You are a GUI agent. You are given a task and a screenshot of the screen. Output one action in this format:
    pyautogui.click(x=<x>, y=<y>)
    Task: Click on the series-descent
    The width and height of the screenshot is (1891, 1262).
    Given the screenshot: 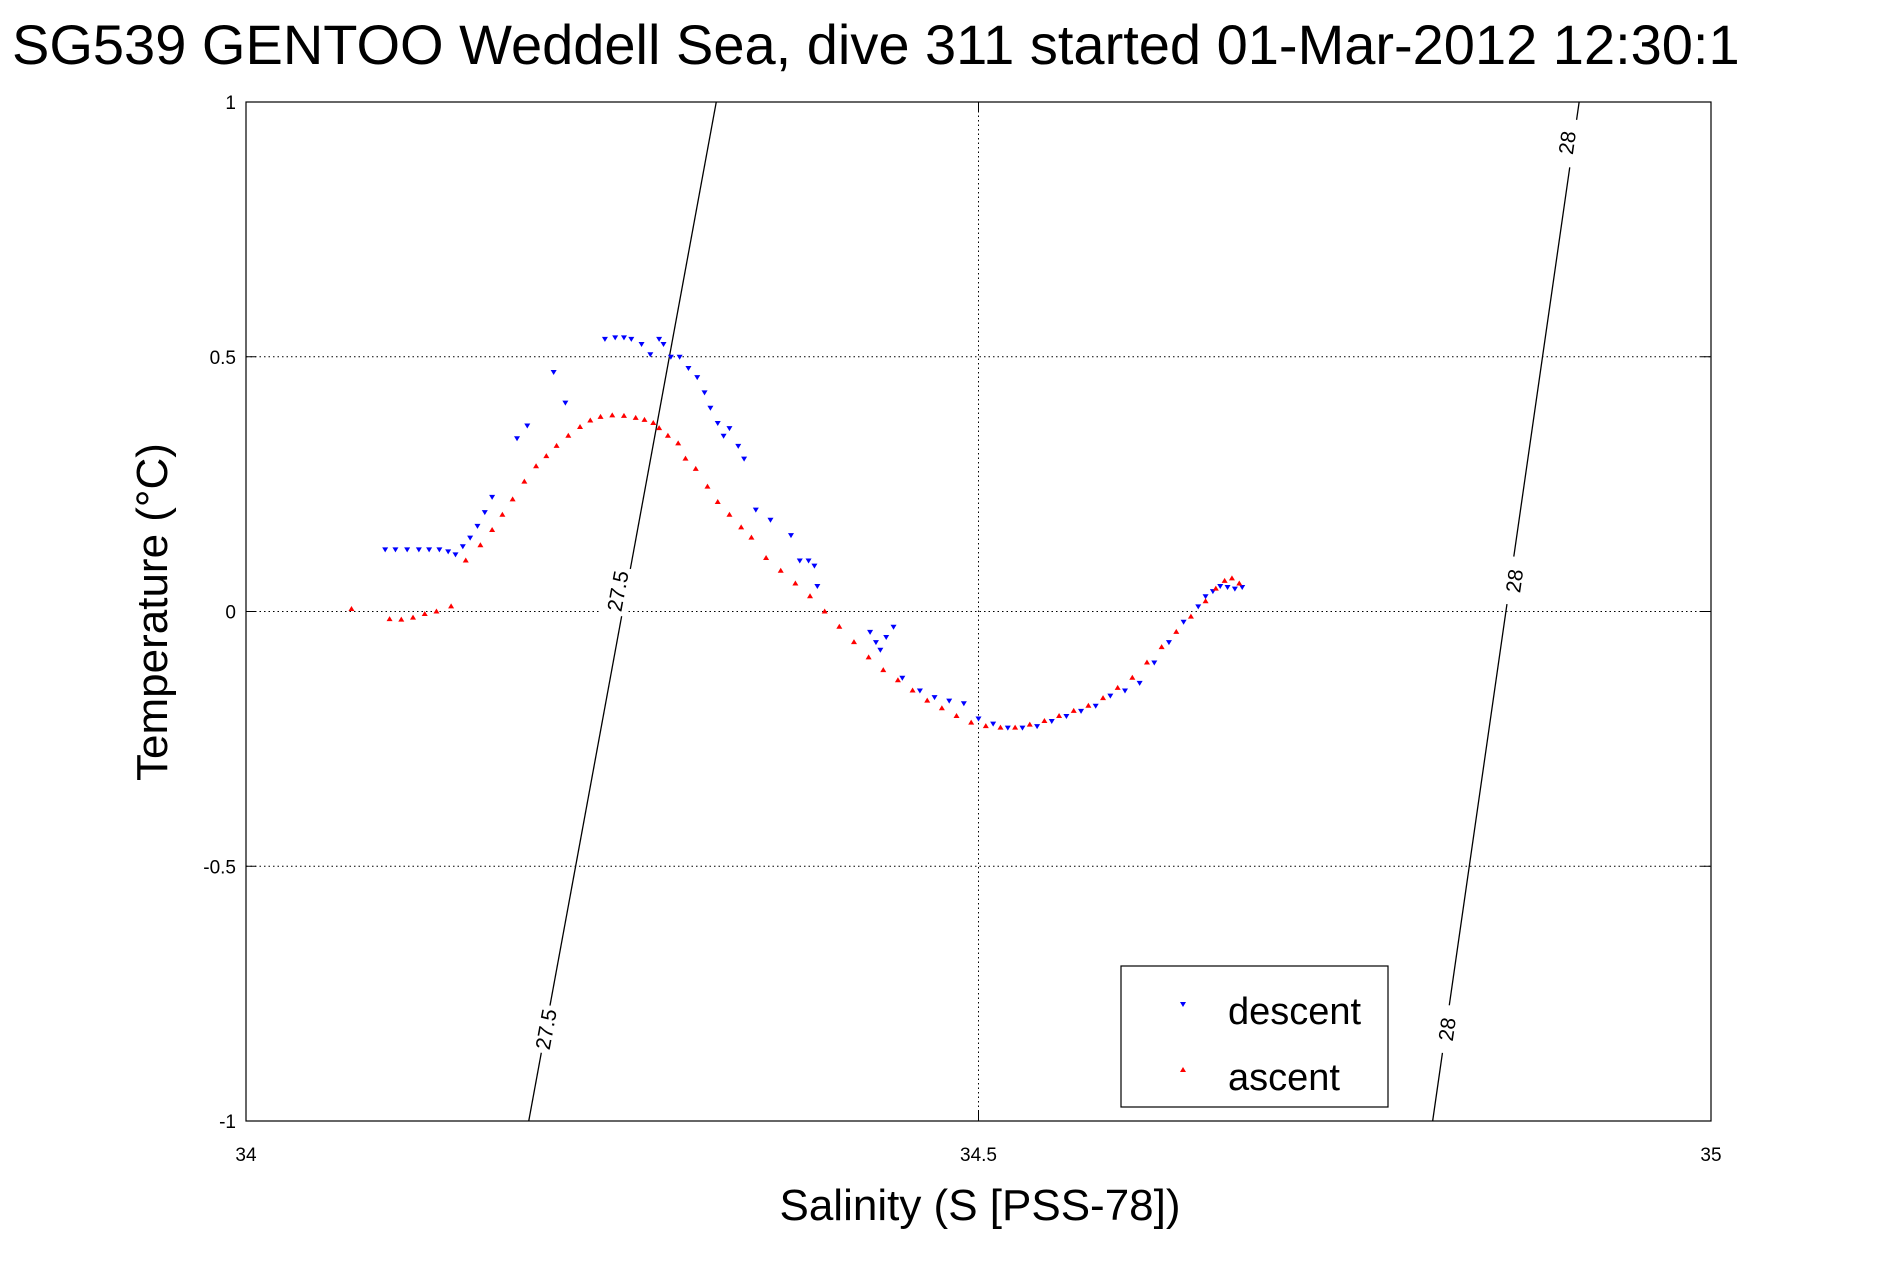 What is the action you would take?
    pyautogui.click(x=814, y=533)
    